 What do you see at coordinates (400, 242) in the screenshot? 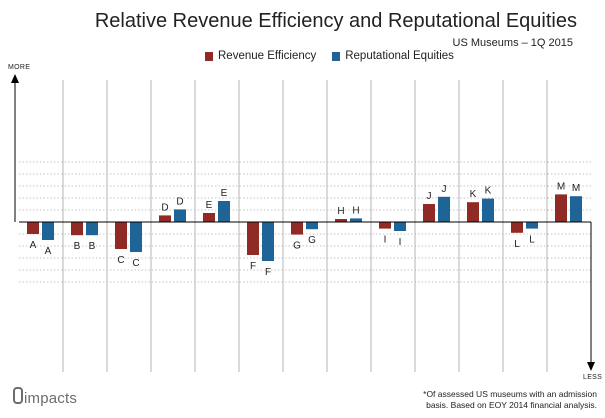
I see `bar-label-reputation-i: I` at bounding box center [400, 242].